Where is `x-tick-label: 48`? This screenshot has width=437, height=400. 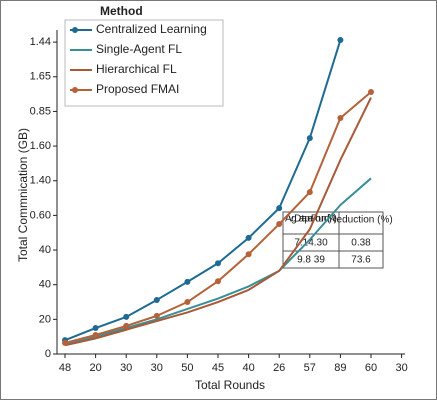
x-tick-label: 48 is located at coordinates (65, 368).